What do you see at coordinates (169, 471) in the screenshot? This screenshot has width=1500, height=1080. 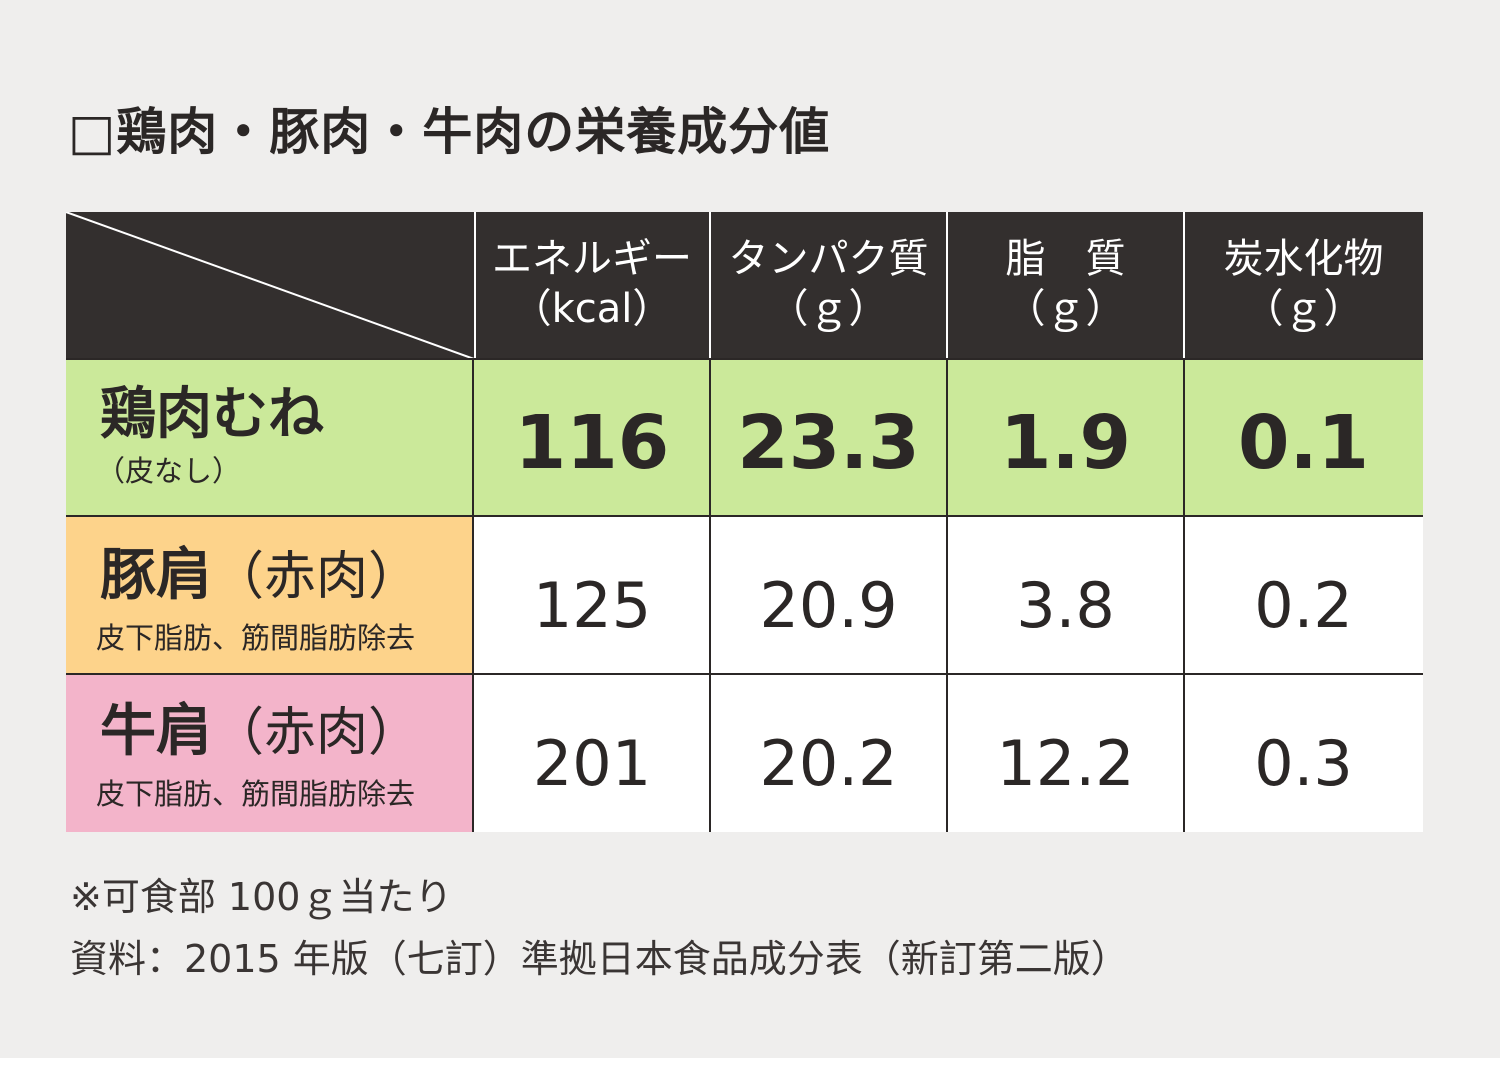 I see `row-sub-chicken: （皮なし）` at bounding box center [169, 471].